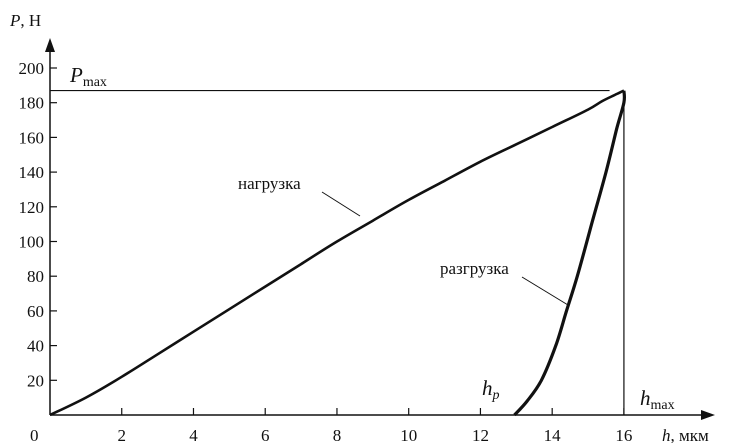  I want to click on x-tick-label: 10, so click(408, 434).